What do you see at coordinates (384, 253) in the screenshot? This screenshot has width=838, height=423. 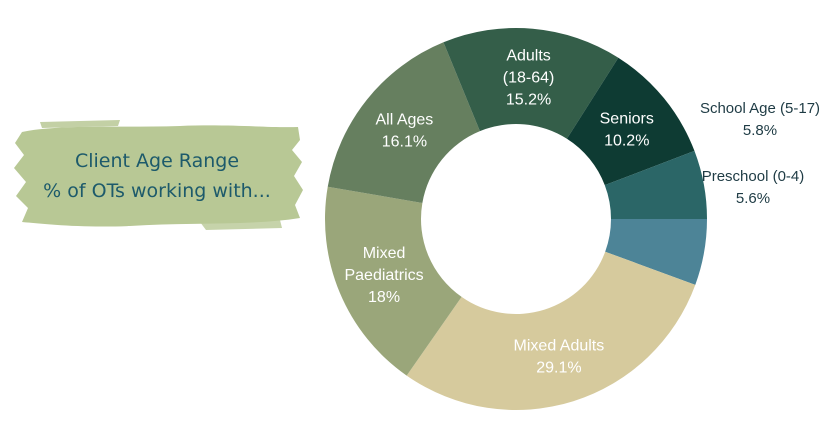 I see `slice-category-label: Mixed` at bounding box center [384, 253].